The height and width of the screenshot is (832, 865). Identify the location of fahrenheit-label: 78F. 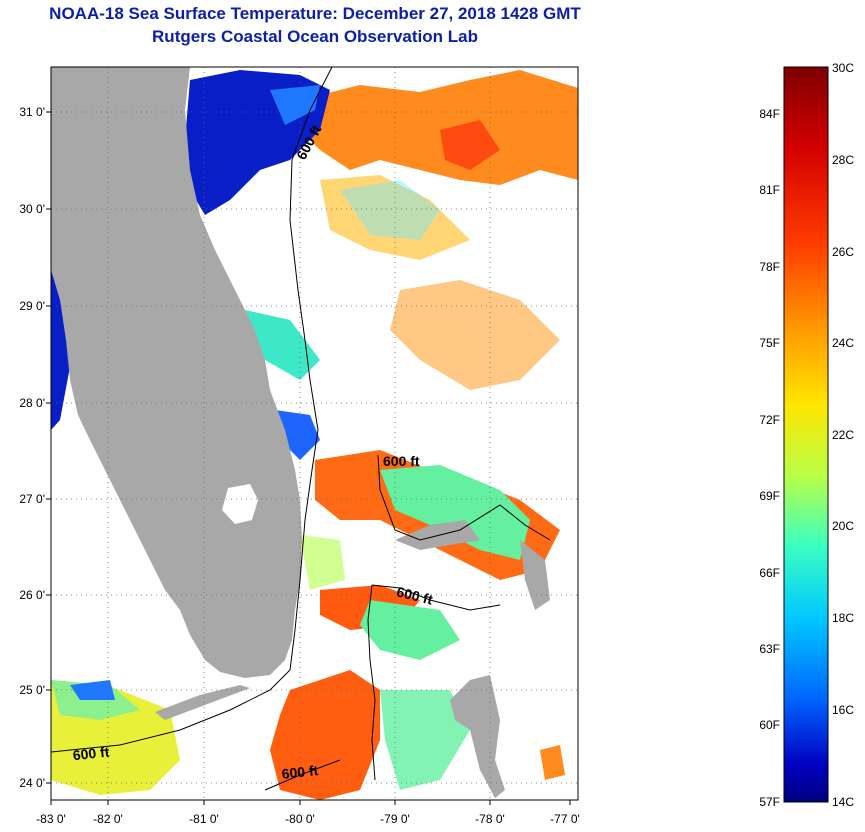
(769, 267).